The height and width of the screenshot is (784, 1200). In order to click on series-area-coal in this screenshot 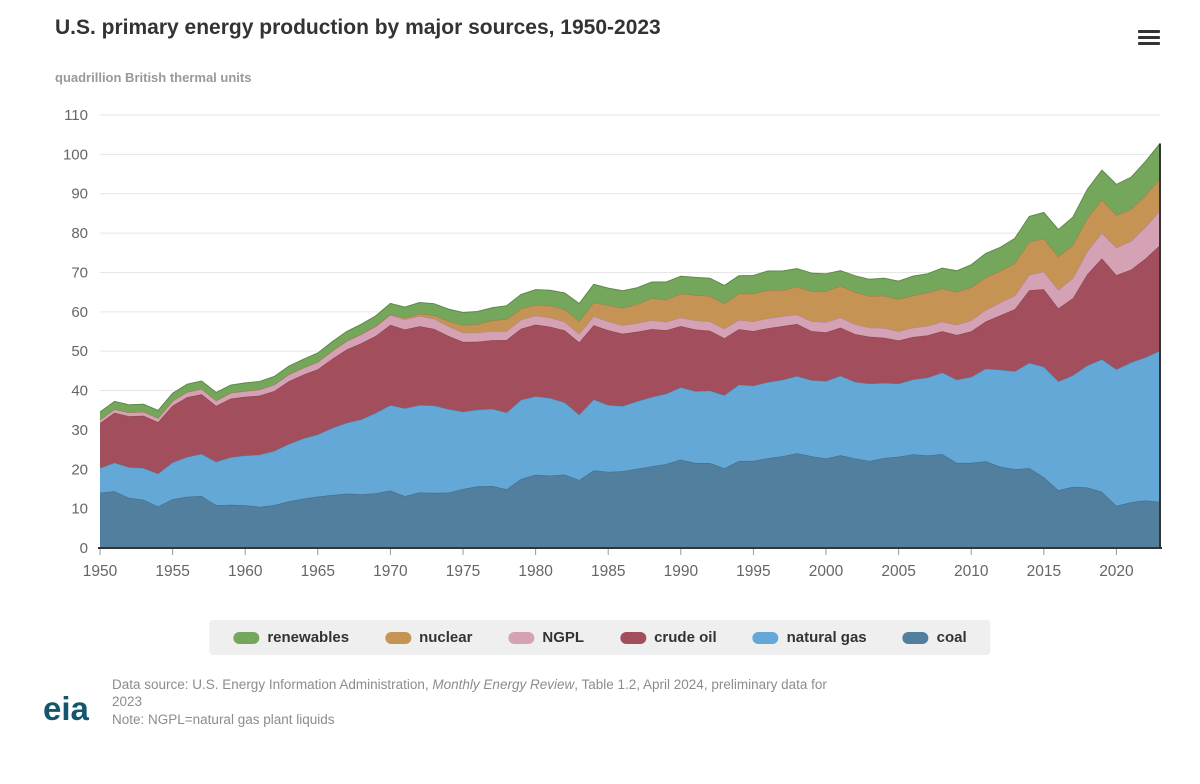, I will do `click(630, 500)`.